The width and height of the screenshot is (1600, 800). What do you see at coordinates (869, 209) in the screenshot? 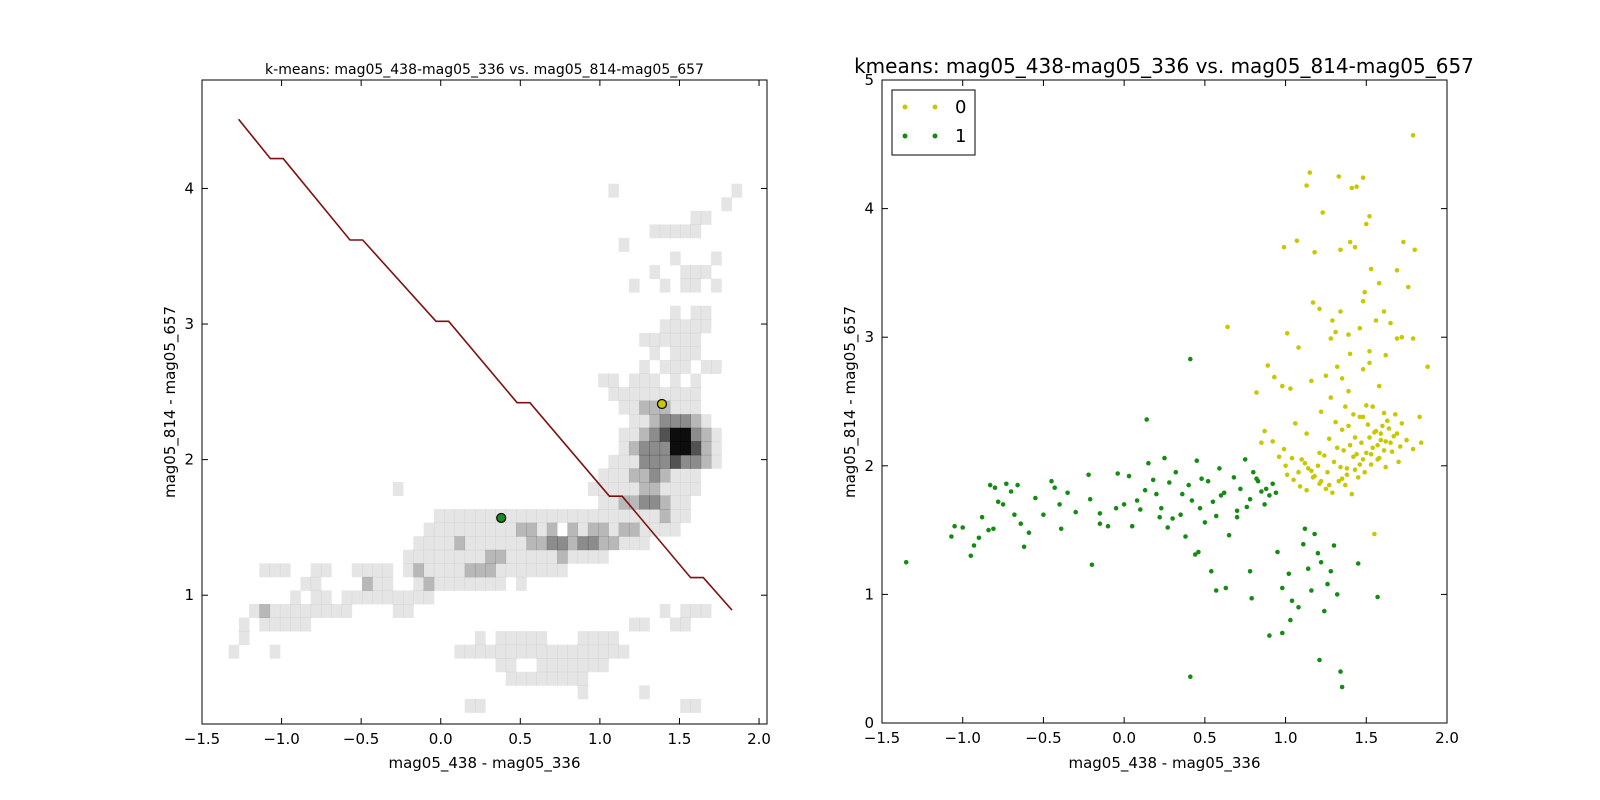
I see `right-y-tick-label: 4` at bounding box center [869, 209].